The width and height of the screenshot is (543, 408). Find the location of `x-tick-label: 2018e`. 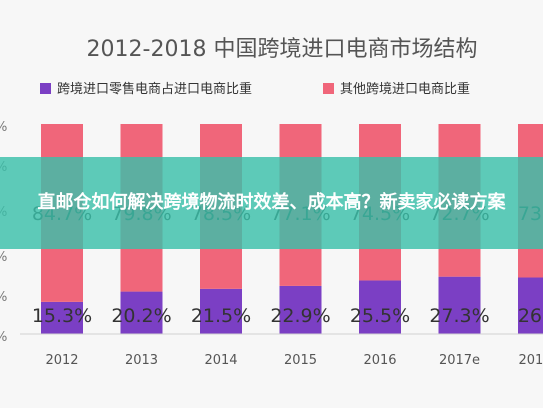

x-tick-label: 2018e is located at coordinates (530, 360).